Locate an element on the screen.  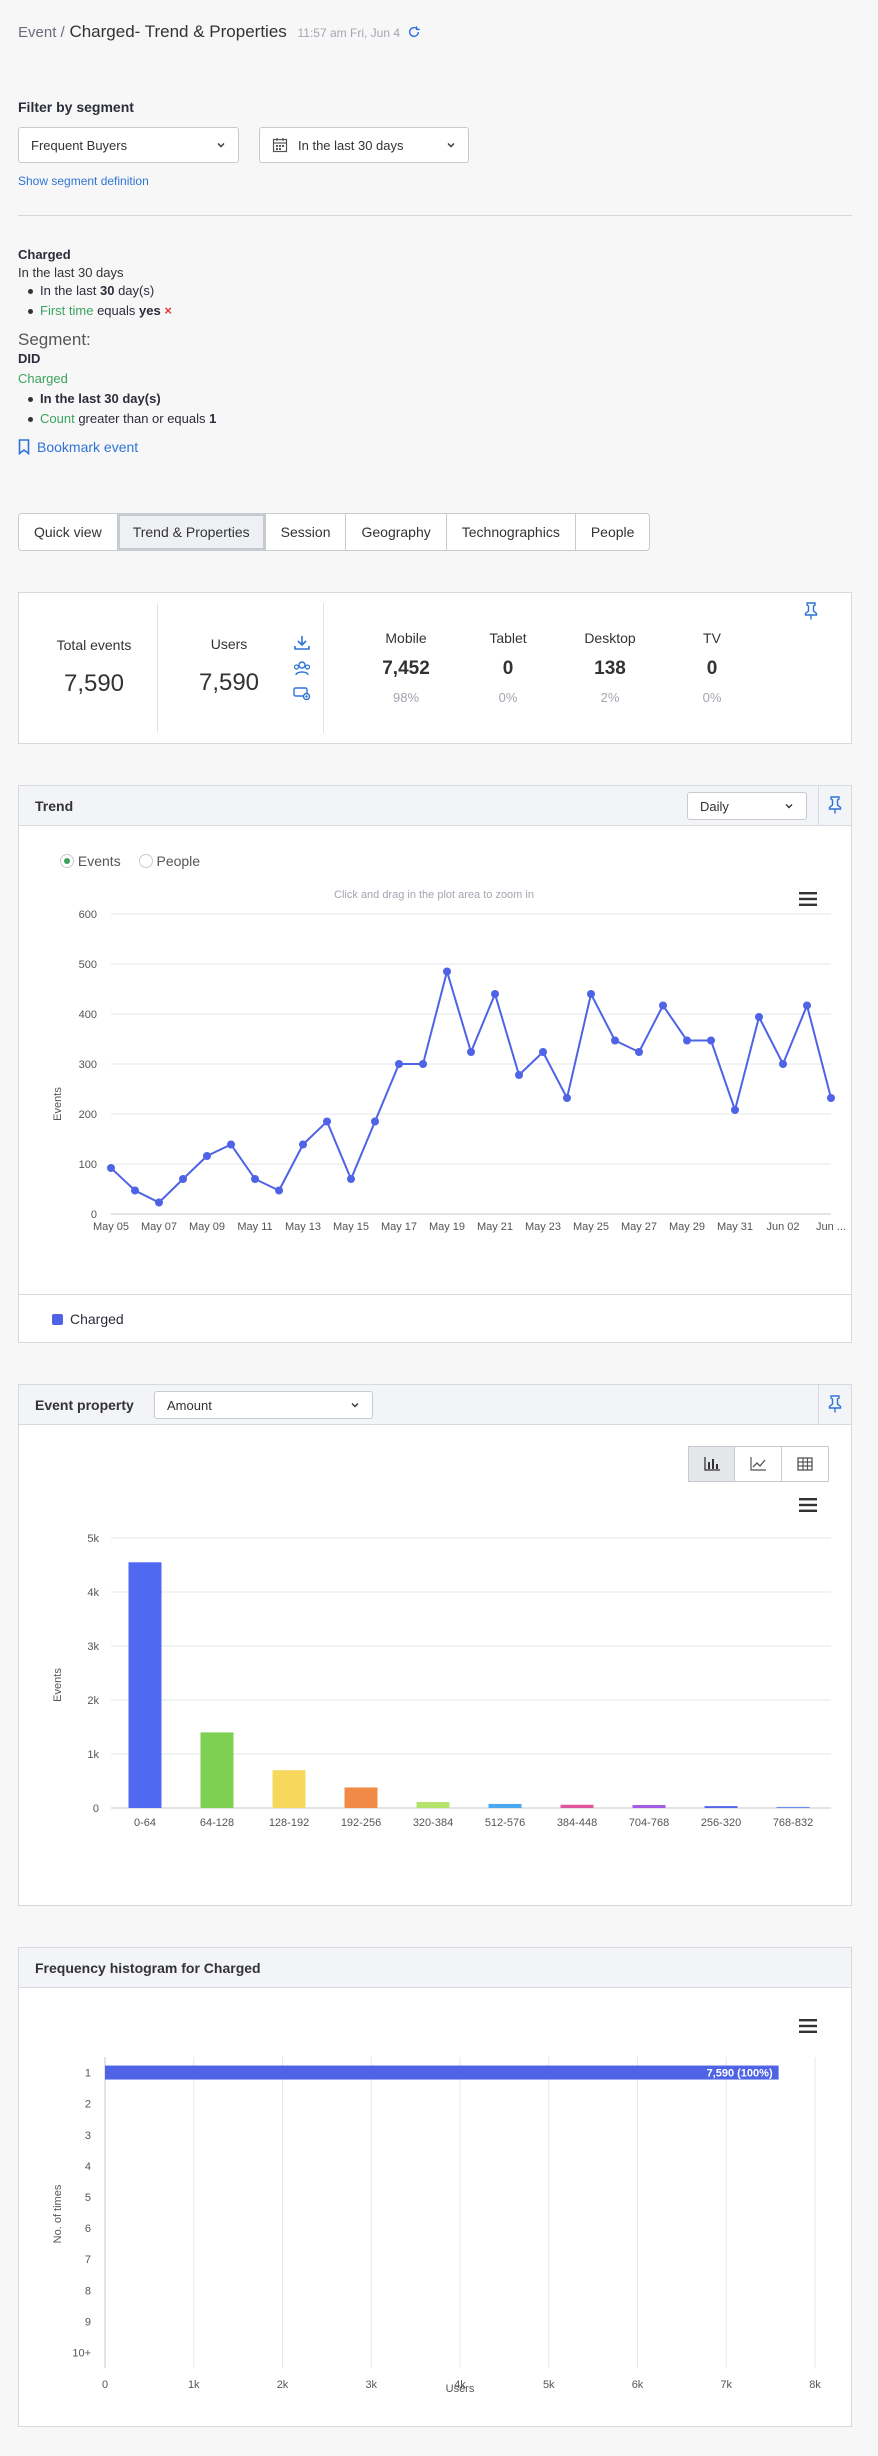
y-tick-label: 2k is located at coordinates (93, 1701).